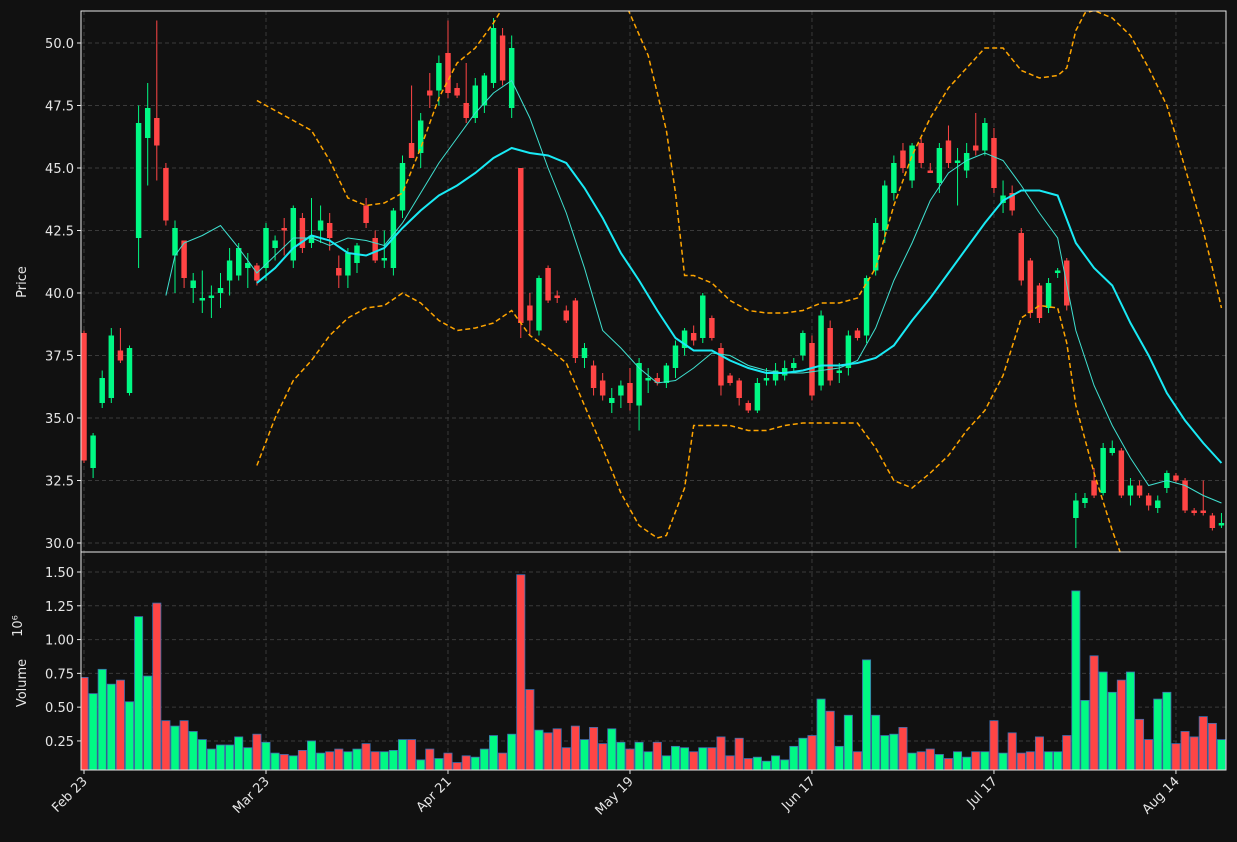 The image size is (1237, 842). Describe the element at coordinates (59, 742) in the screenshot. I see `y-tick-label: 0.25` at that location.